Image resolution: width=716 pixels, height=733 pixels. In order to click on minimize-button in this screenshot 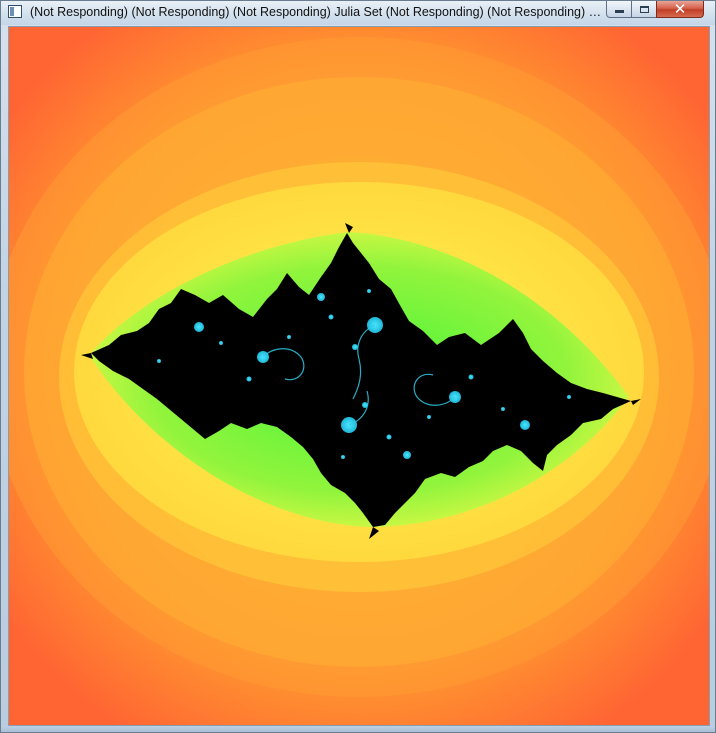, I will do `click(619, 9)`.